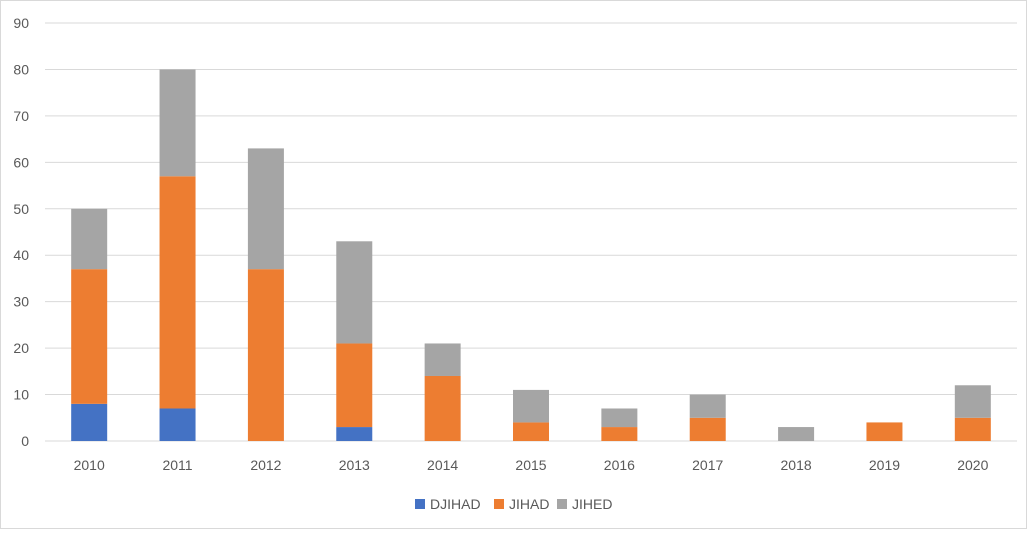 This screenshot has height=533, width=1027. I want to click on x-tick-label: 2016, so click(619, 465).